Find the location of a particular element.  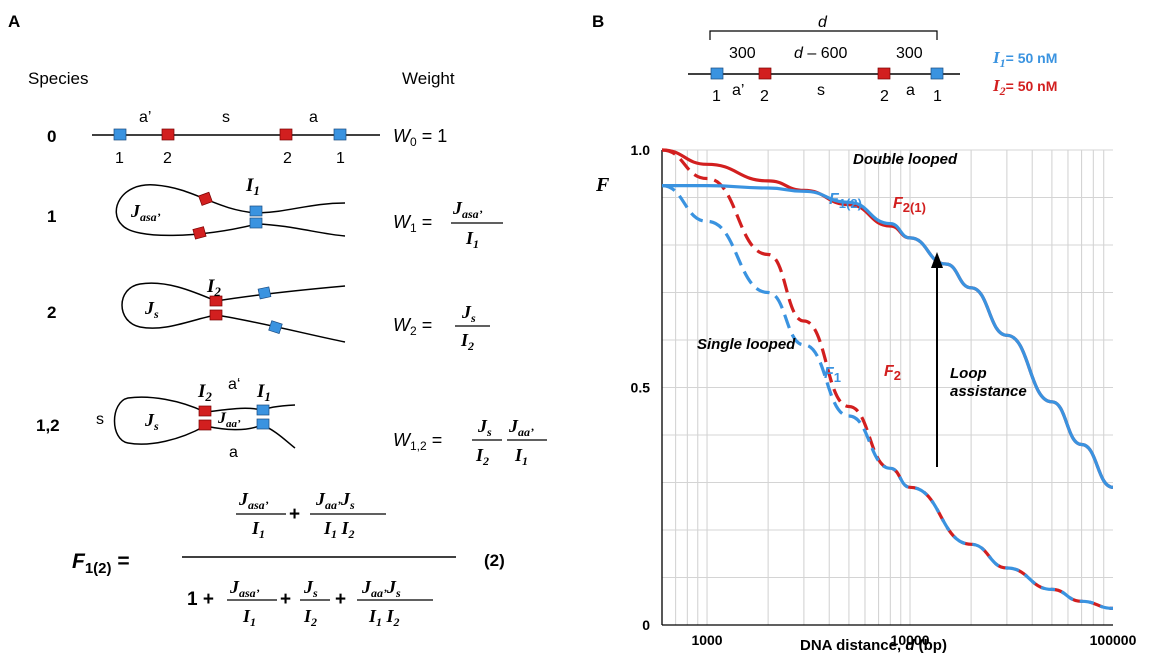

y-tick-label: 0.5 is located at coordinates (641, 388).